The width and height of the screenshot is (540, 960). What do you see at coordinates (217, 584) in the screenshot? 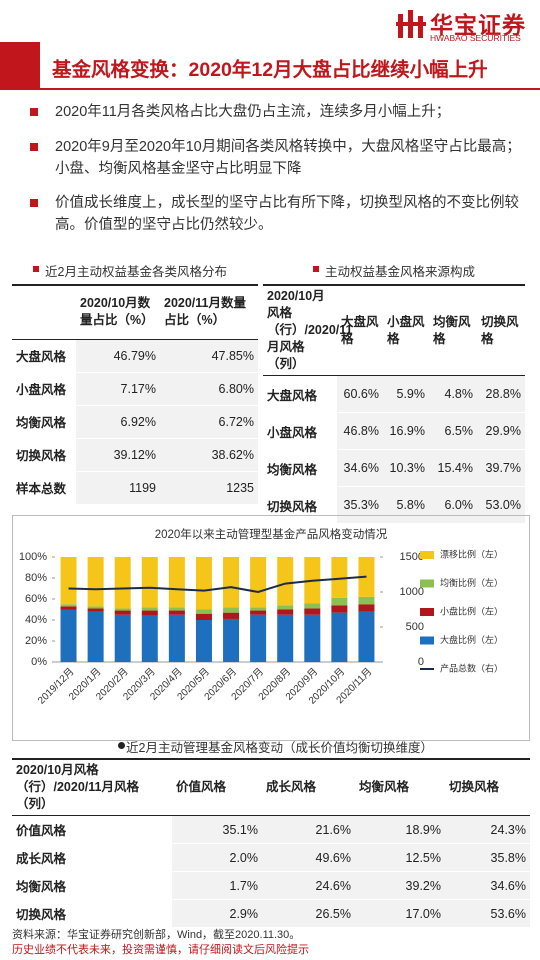
I see `line-series` at bounding box center [217, 584].